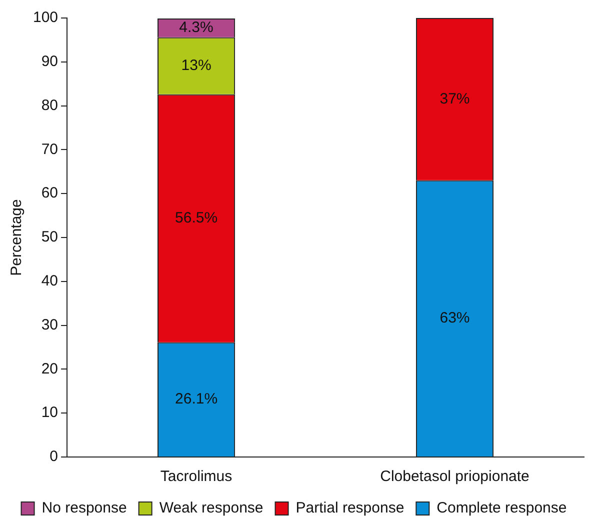 This screenshot has width=596, height=526. I want to click on data-label: 4.3%, so click(196, 27).